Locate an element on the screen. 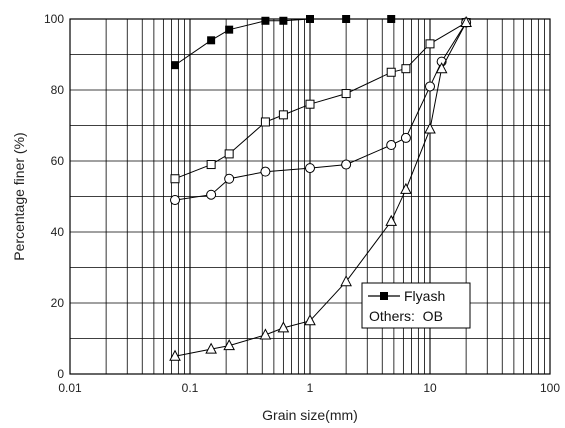 Image resolution: width=565 pixels, height=428 pixels. y-tick-label: 20 is located at coordinates (58, 303).